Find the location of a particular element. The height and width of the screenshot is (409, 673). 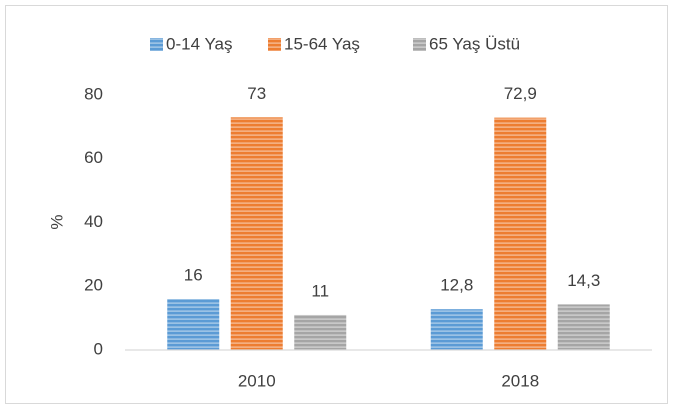

data-label: 11 is located at coordinates (320, 290).